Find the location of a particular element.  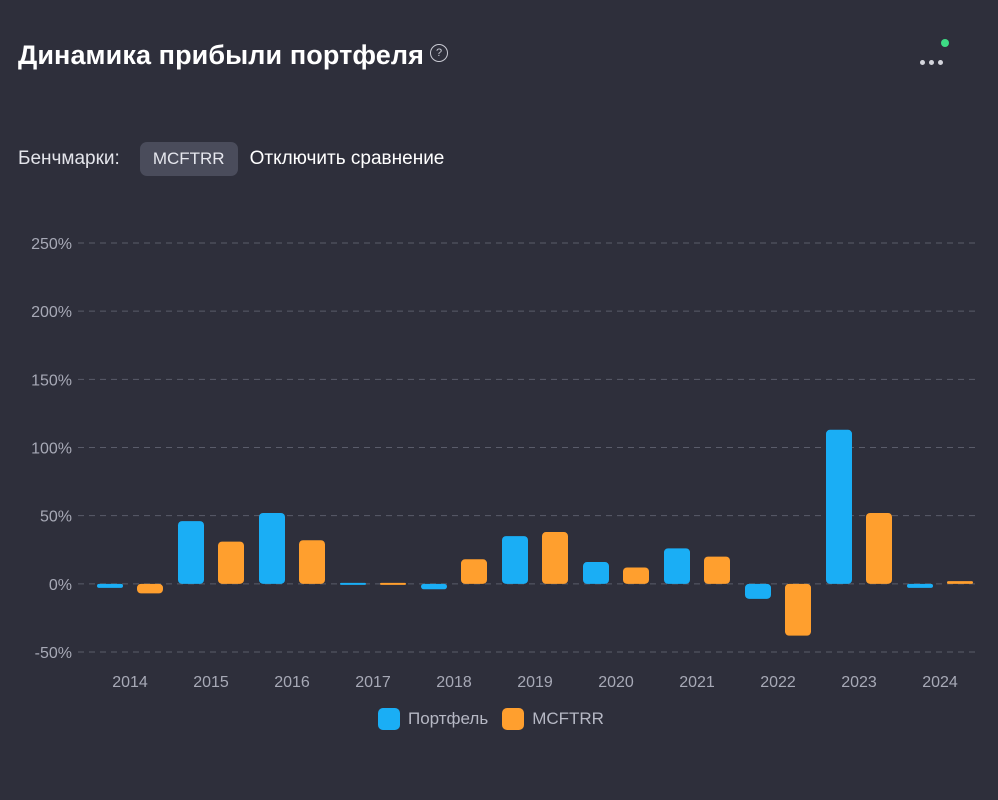

x-tick-label: 2016 is located at coordinates (292, 682).